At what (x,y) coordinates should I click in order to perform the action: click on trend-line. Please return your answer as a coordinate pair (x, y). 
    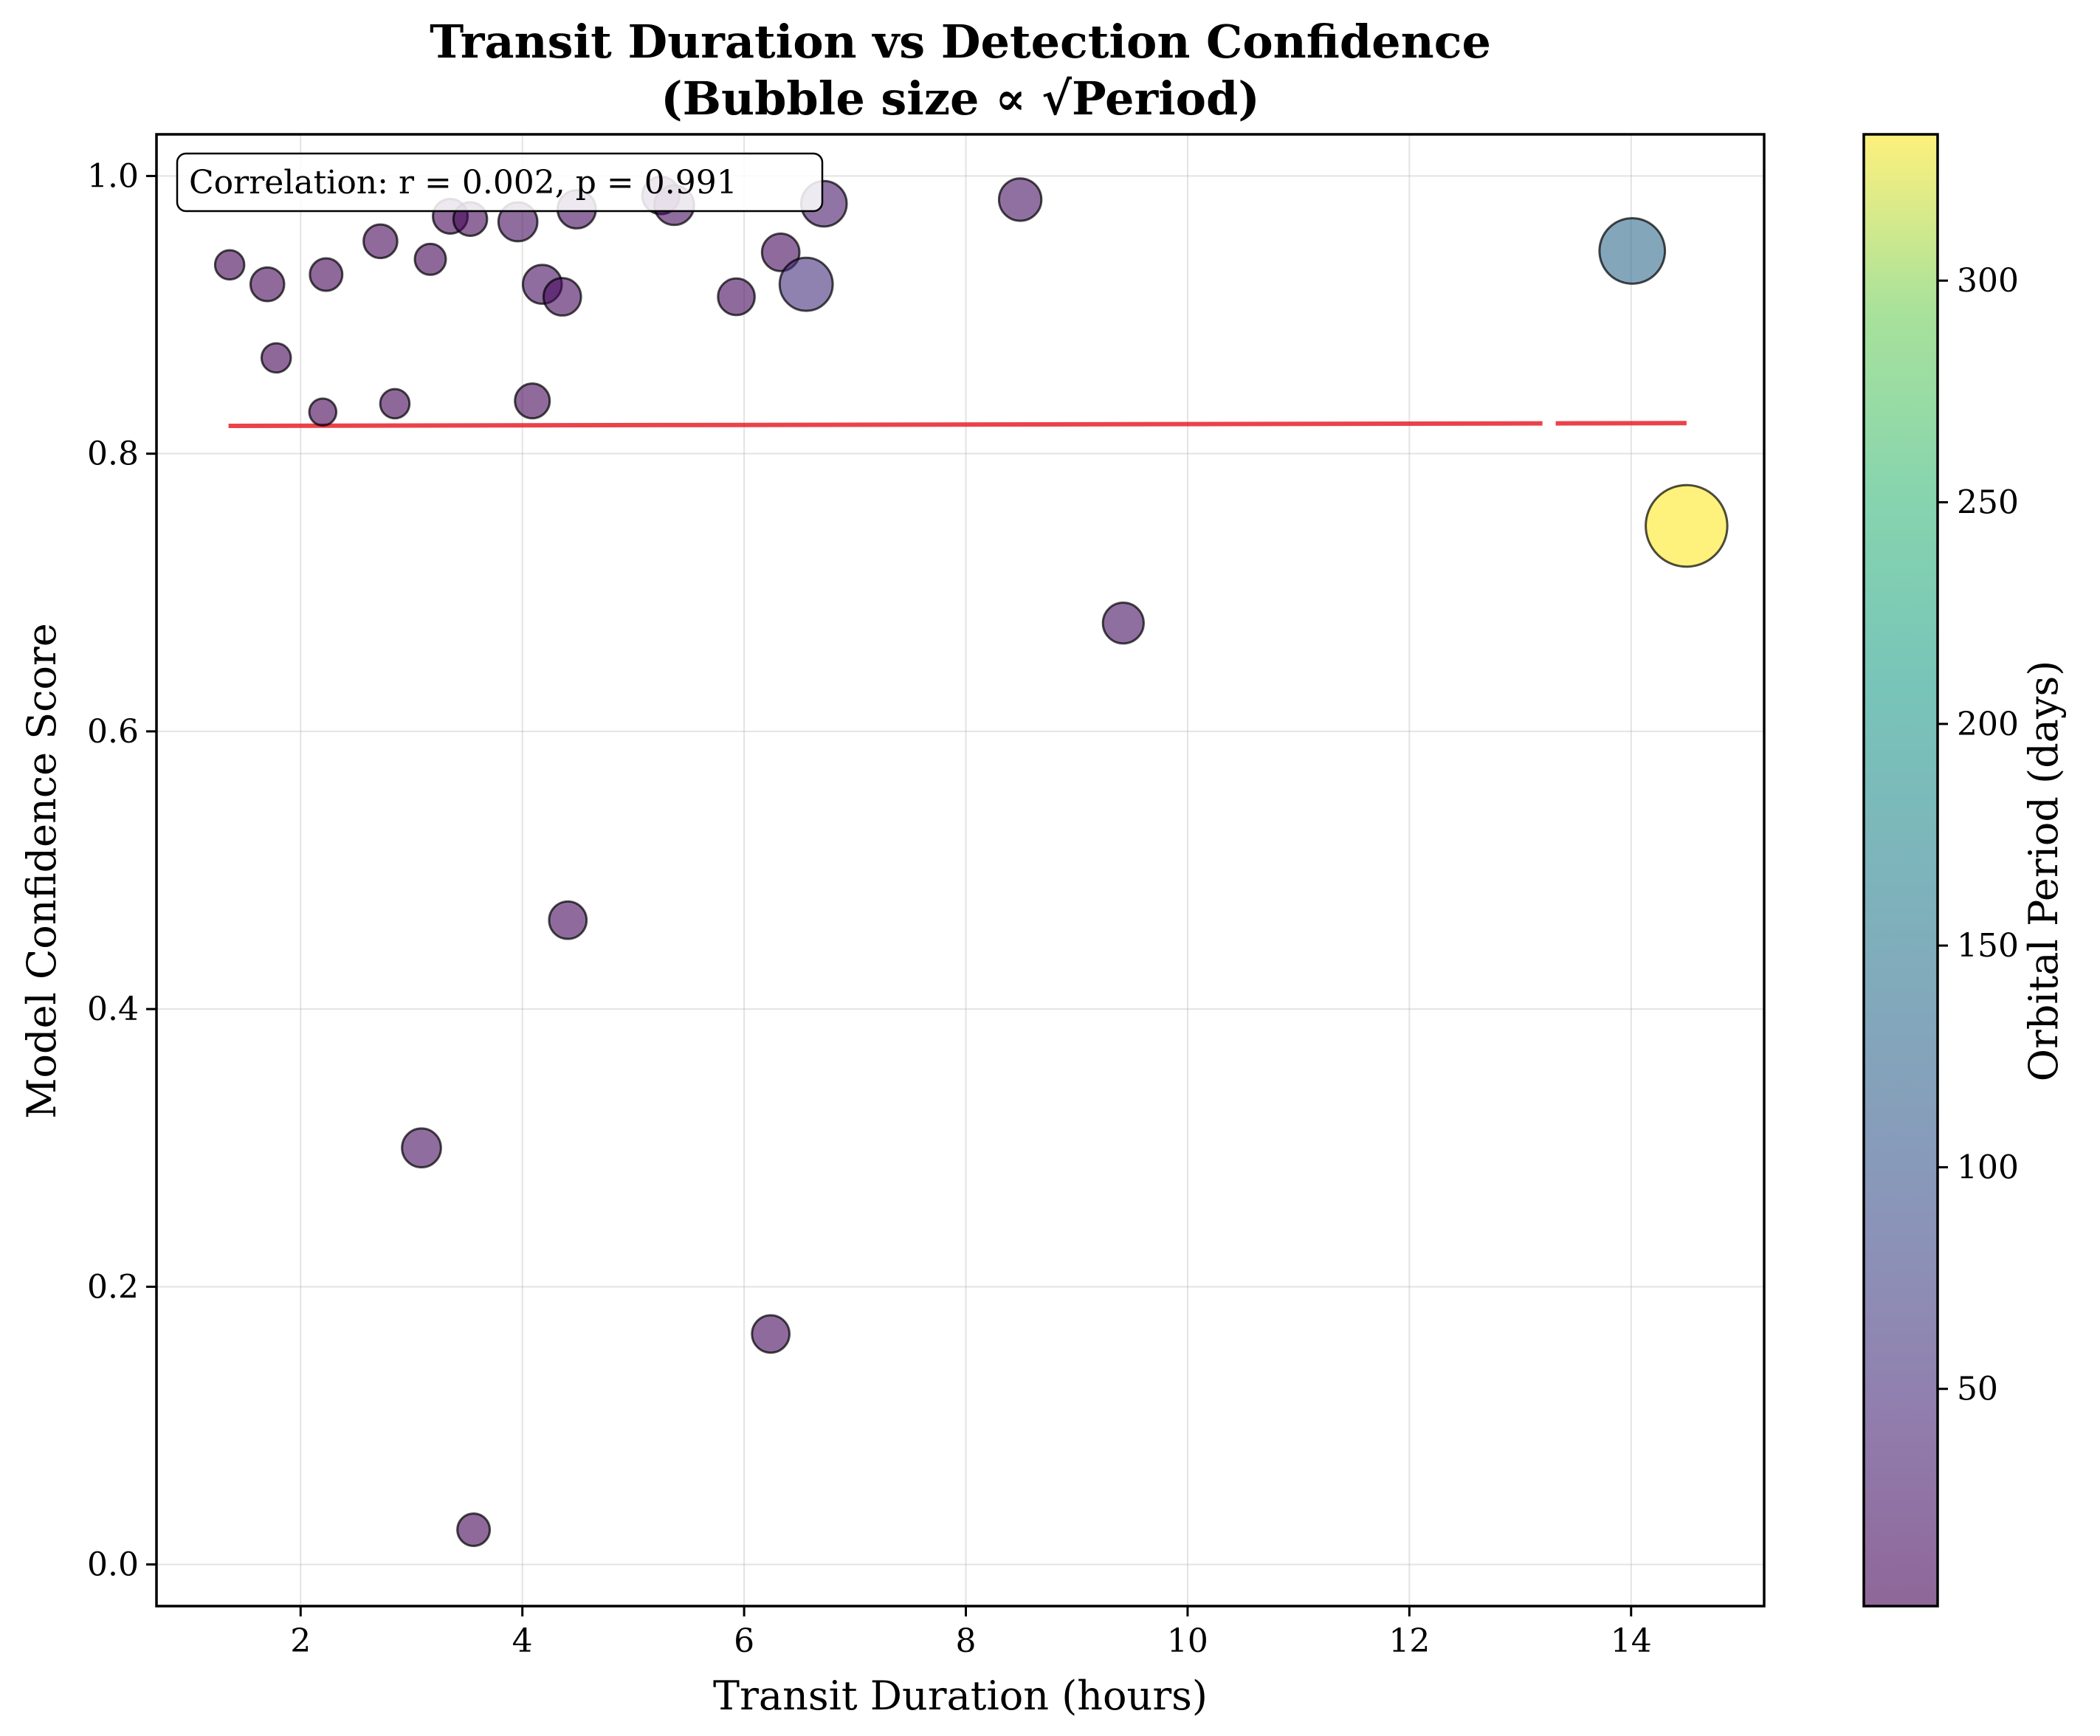
    Looking at the image, I should click on (957, 425).